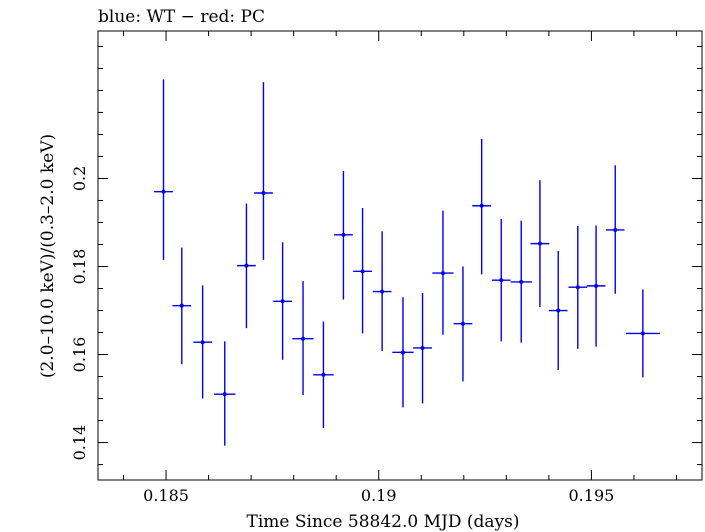 The width and height of the screenshot is (705, 532). I want to click on x-tick-label: 0.19, so click(379, 495).